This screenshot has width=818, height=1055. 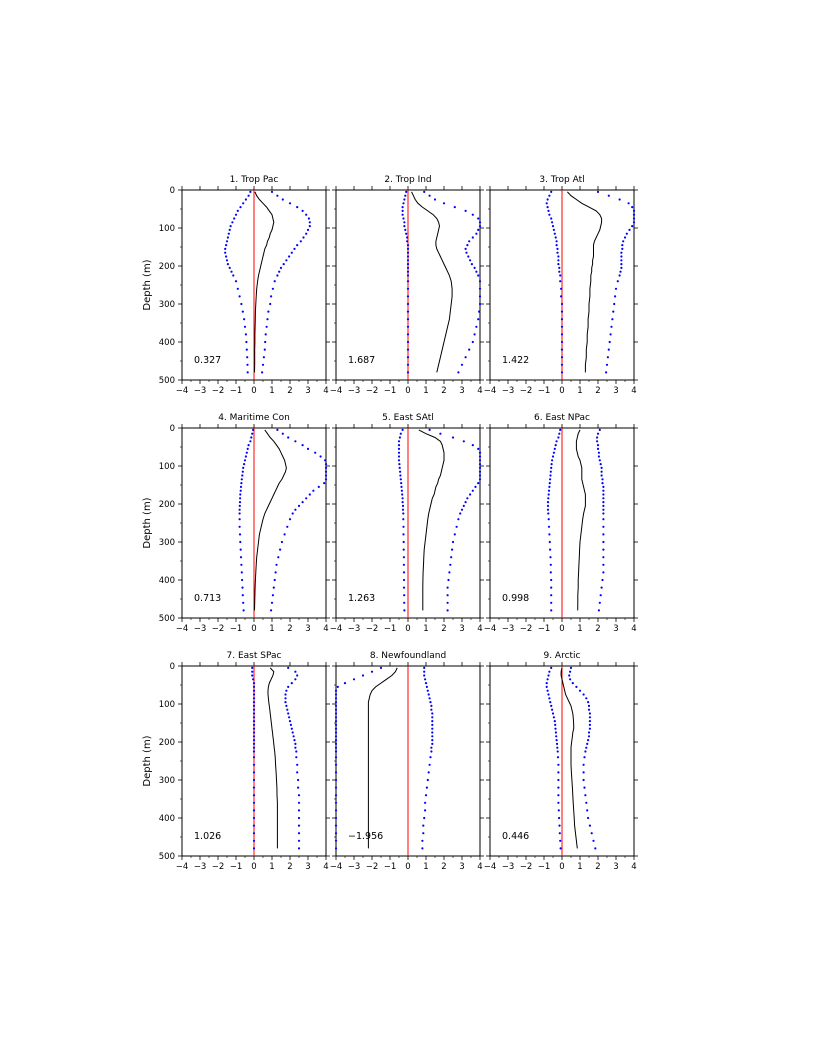 What do you see at coordinates (408, 418) in the screenshot?
I see `panel-title: 5. East SAtl` at bounding box center [408, 418].